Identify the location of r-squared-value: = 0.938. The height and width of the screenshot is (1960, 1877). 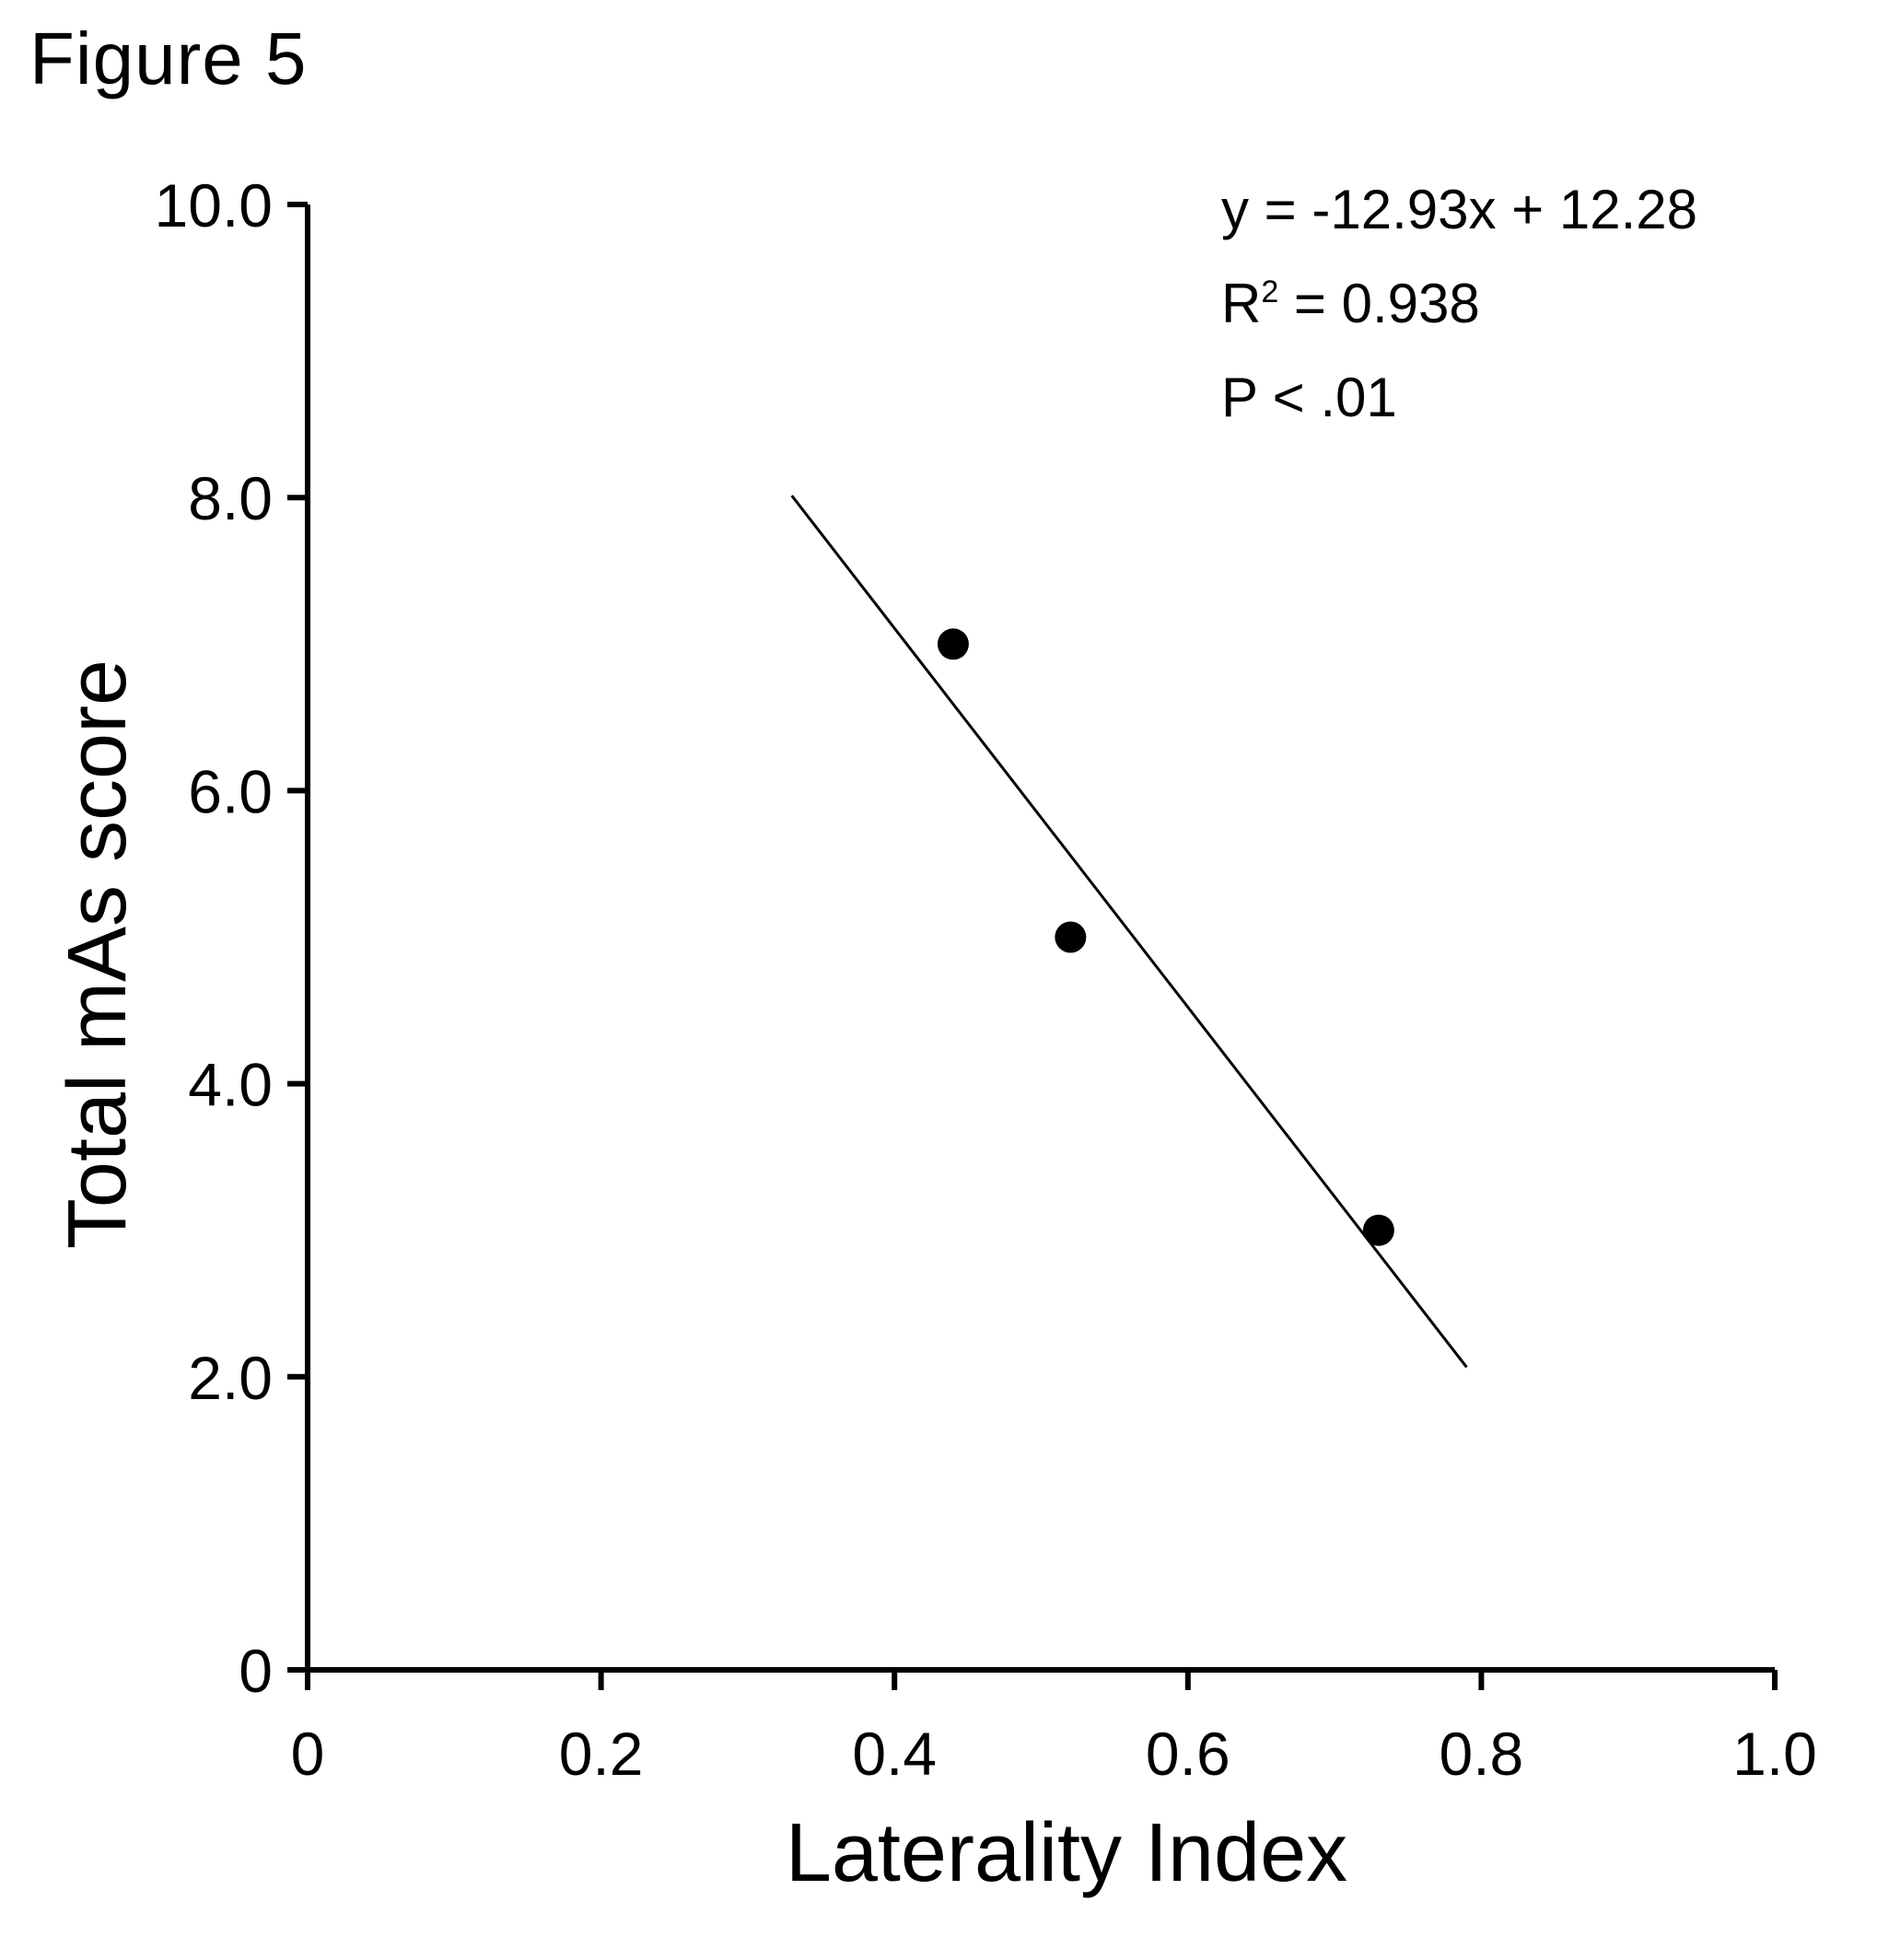
(1379, 303).